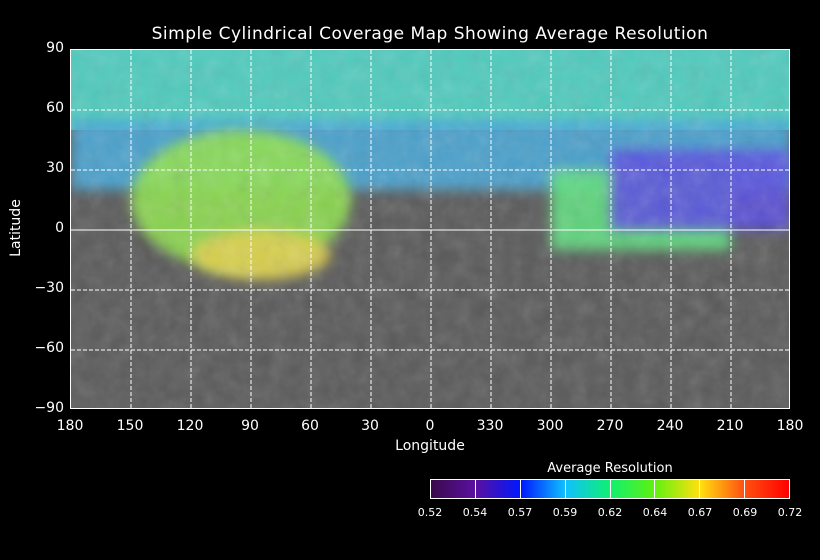 The width and height of the screenshot is (820, 560). I want to click on colorbar-tick-label: 0.57, so click(520, 512).